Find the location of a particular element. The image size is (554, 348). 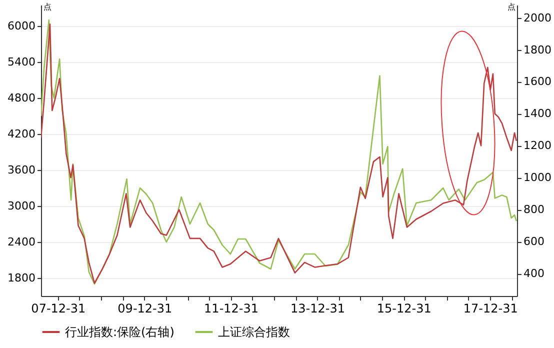

y-tick-label: 4800 is located at coordinates (22, 98).